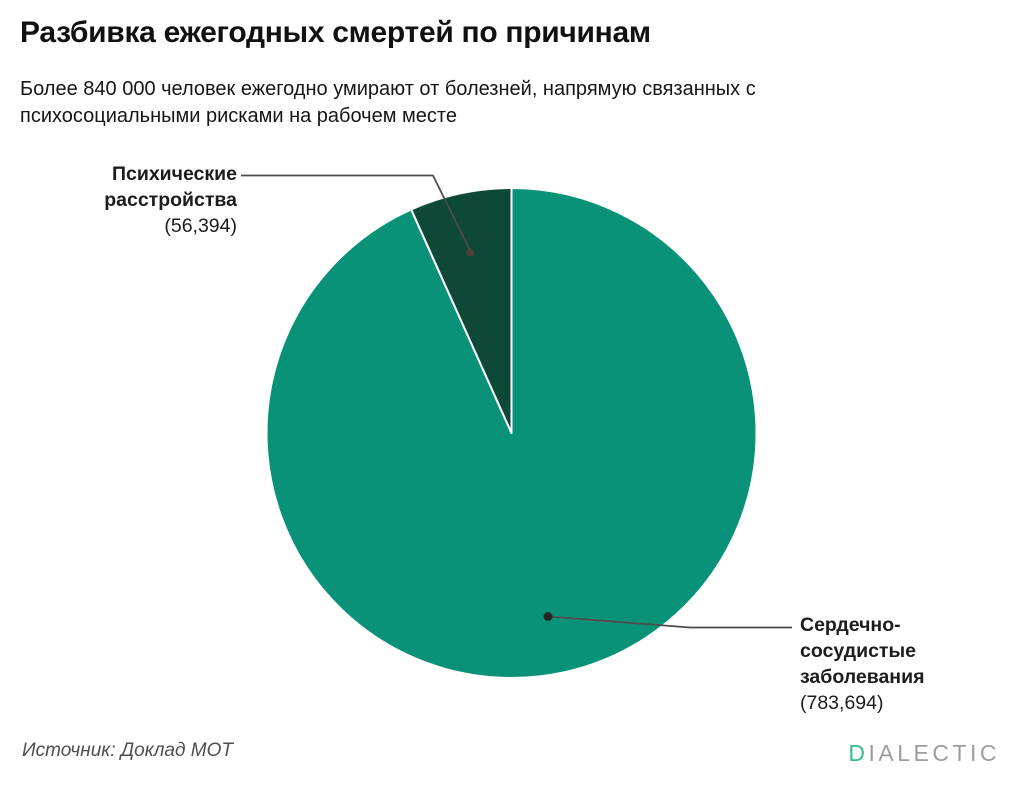  I want to click on logo-letter-d: D, so click(858, 753).